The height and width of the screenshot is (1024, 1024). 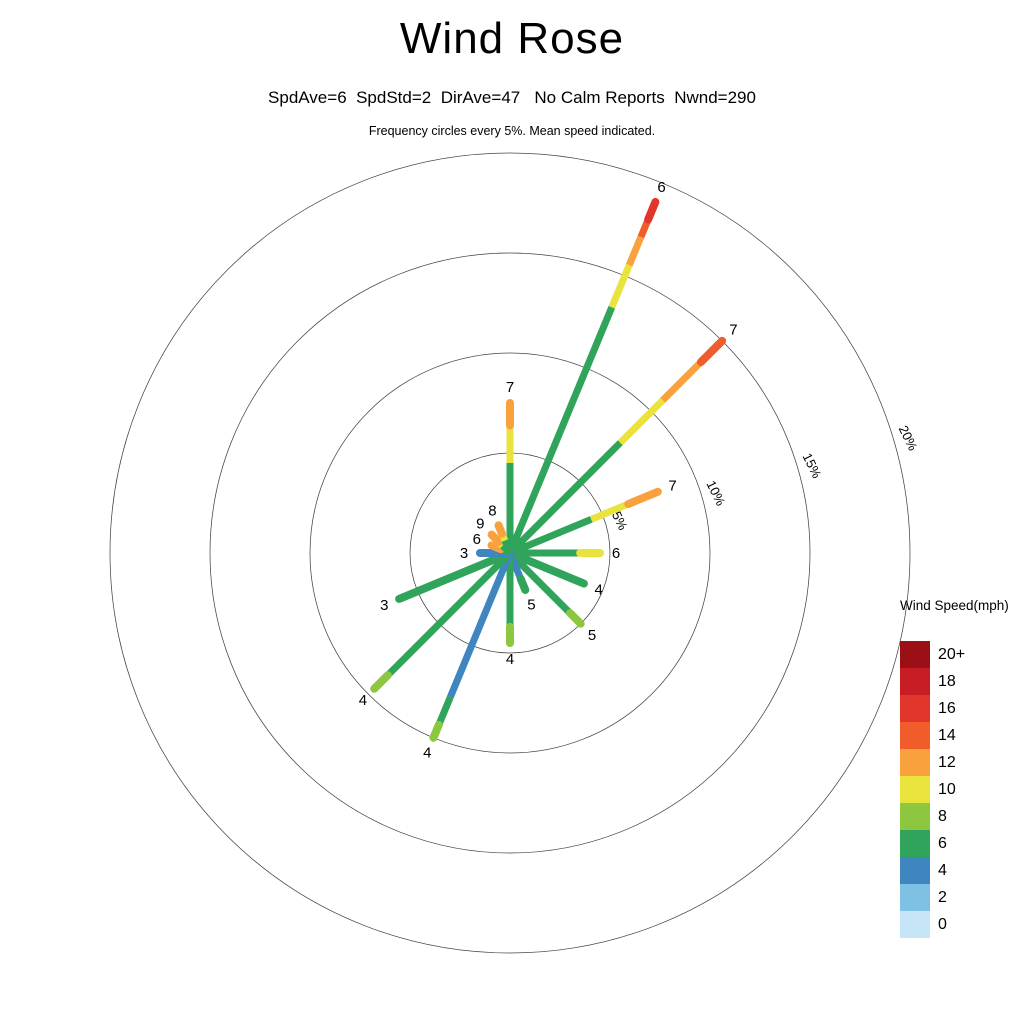 What do you see at coordinates (960, 708) in the screenshot?
I see `legend-row: 16` at bounding box center [960, 708].